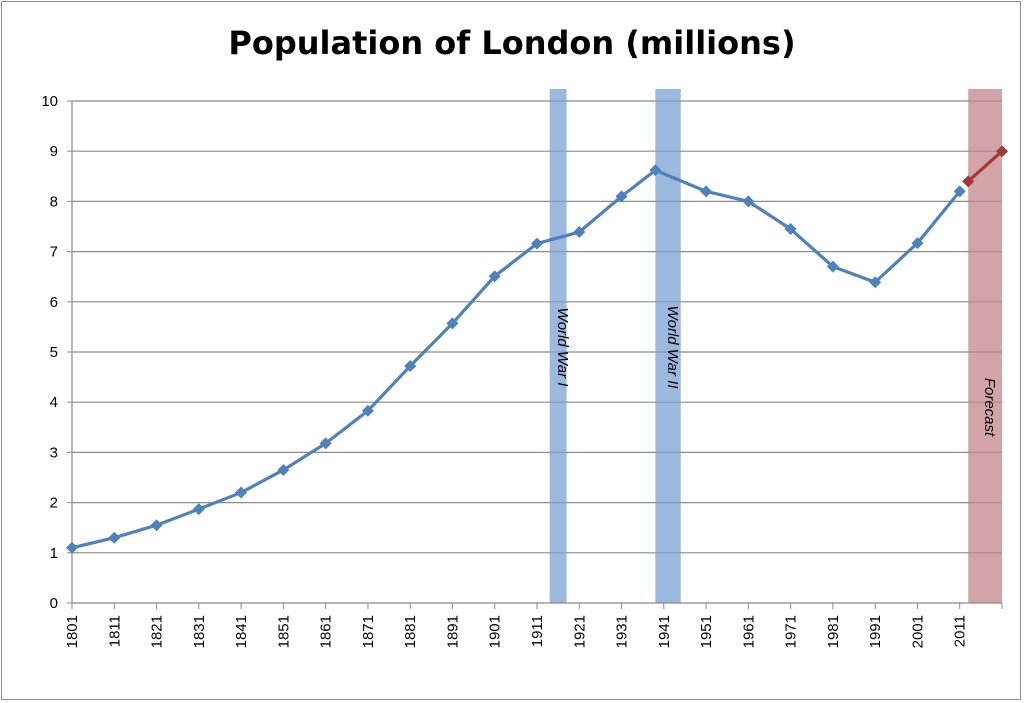 This screenshot has height=703, width=1024. I want to click on x-tick-label: 1891, so click(452, 631).